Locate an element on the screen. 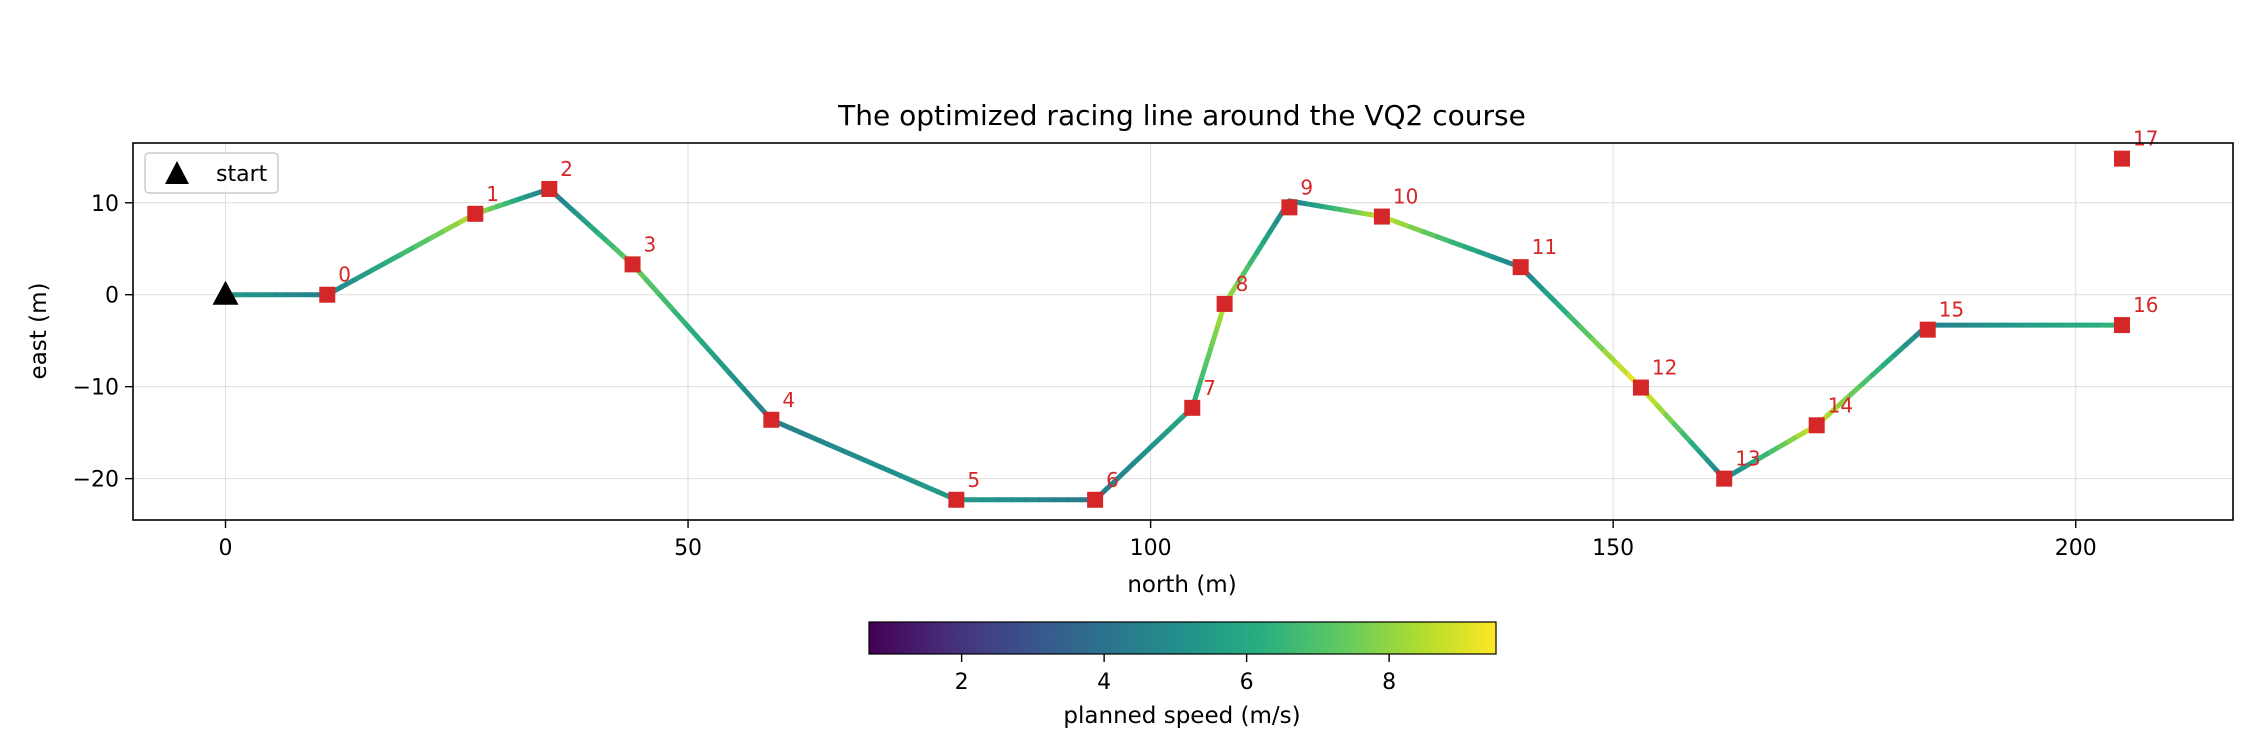  colorbar-gradient is located at coordinates (1182, 638).